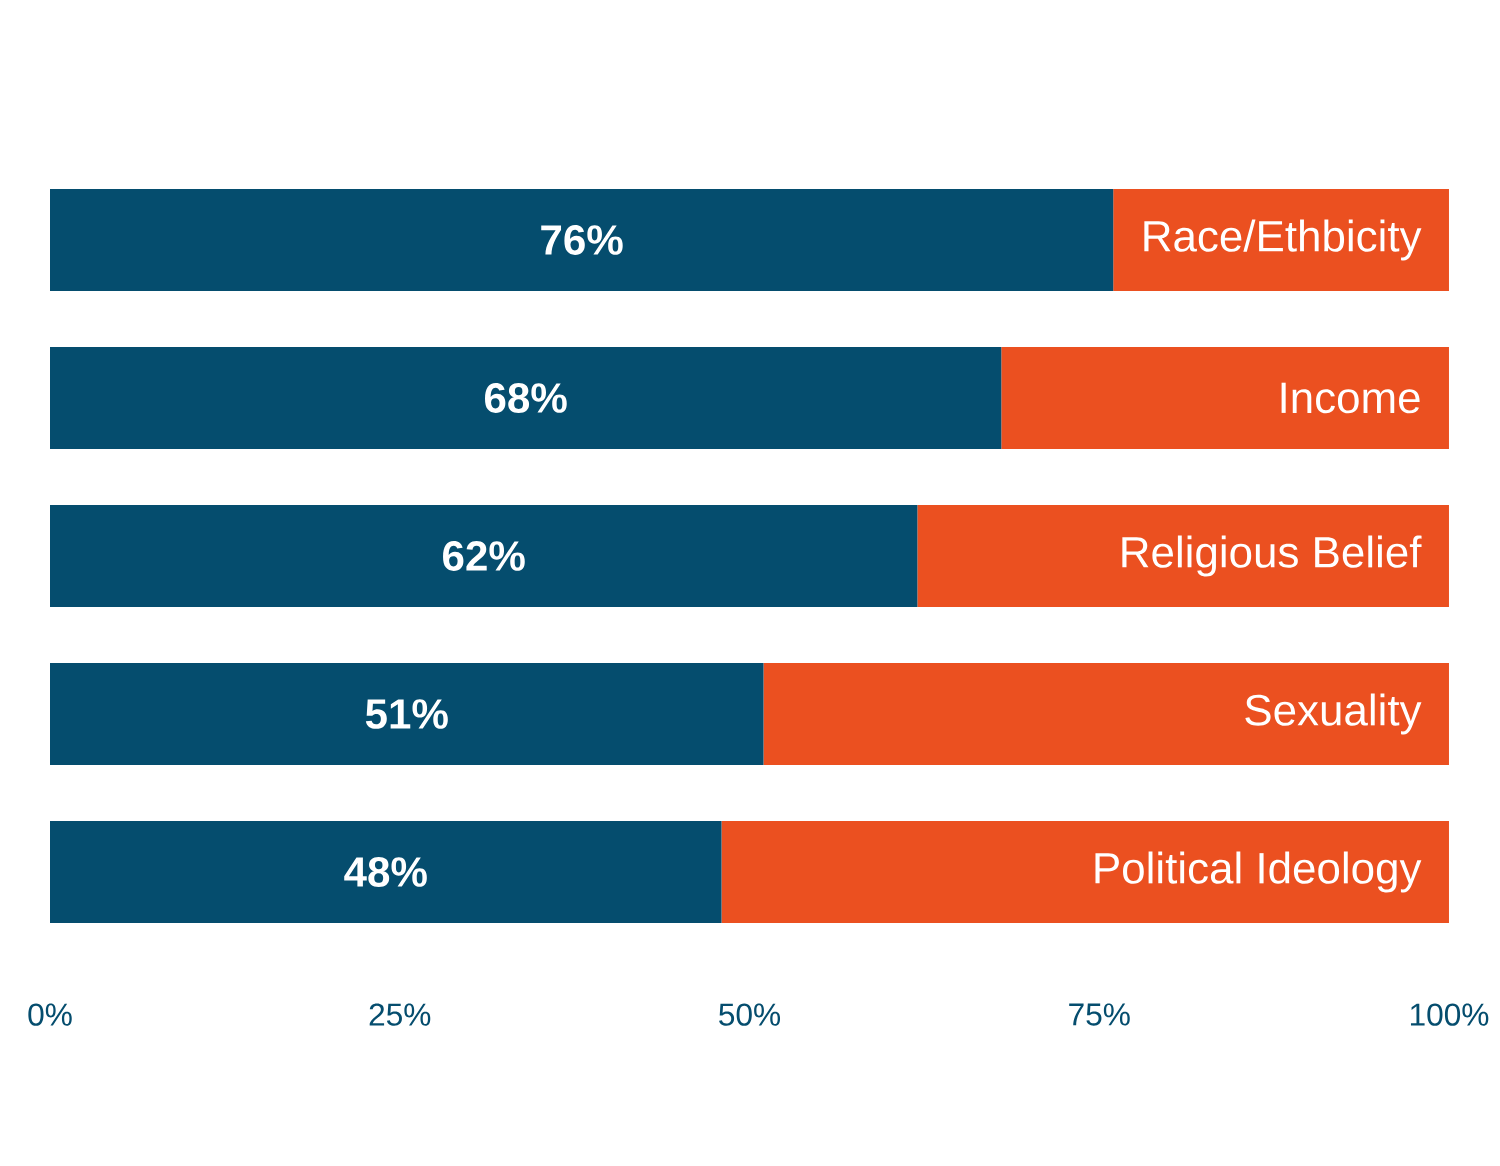  I want to click on data-label: 51%, so click(406, 714).